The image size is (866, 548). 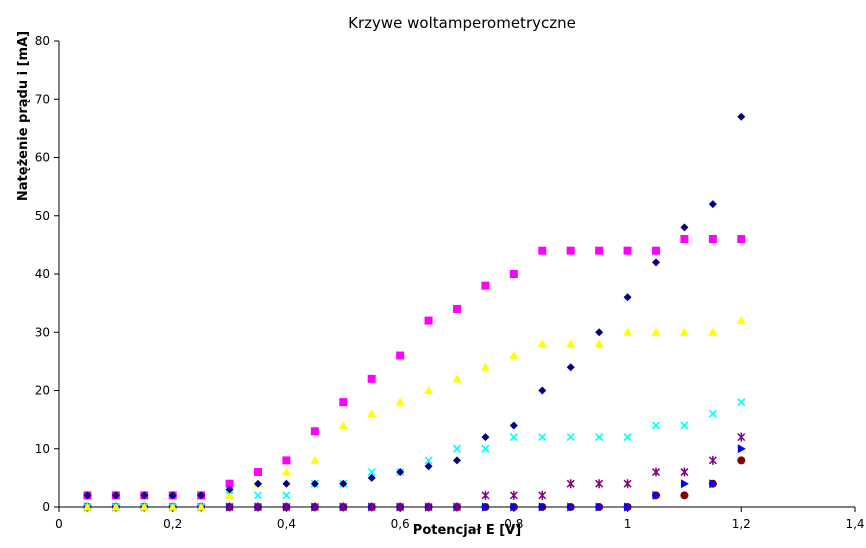 What do you see at coordinates (400, 524) in the screenshot?
I see `x-tick-label: 0,6` at bounding box center [400, 524].